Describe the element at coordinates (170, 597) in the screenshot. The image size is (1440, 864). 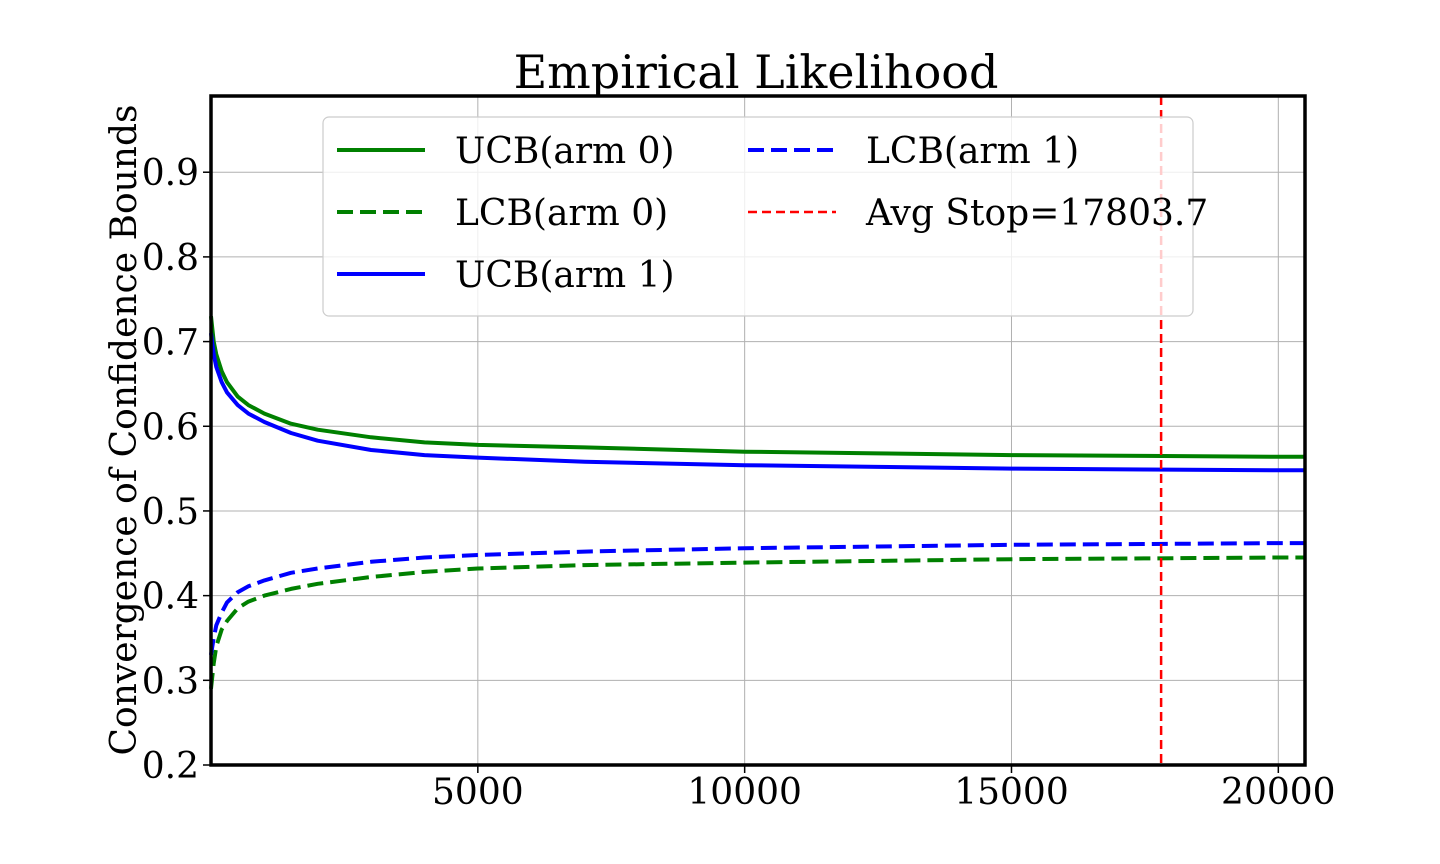
I see `y-tick-label: 0.4` at that location.